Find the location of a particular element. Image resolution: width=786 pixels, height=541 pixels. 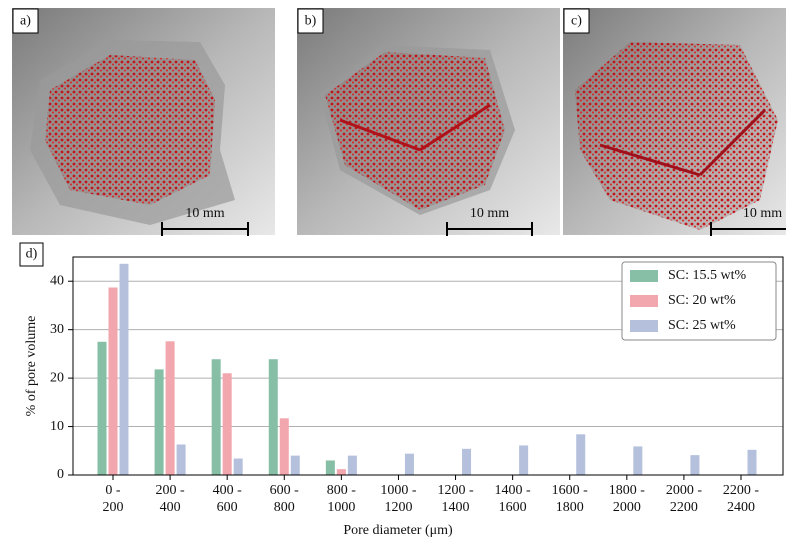

x-tick-label: 1400 - 1600 is located at coordinates (512, 499).